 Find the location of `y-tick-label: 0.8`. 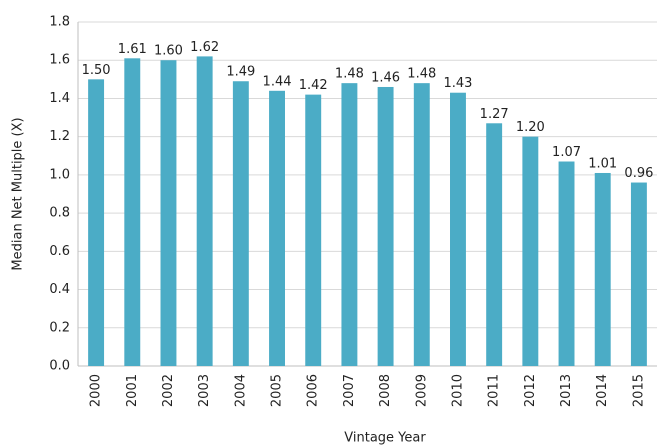

y-tick-label: 0.8 is located at coordinates (59, 213).